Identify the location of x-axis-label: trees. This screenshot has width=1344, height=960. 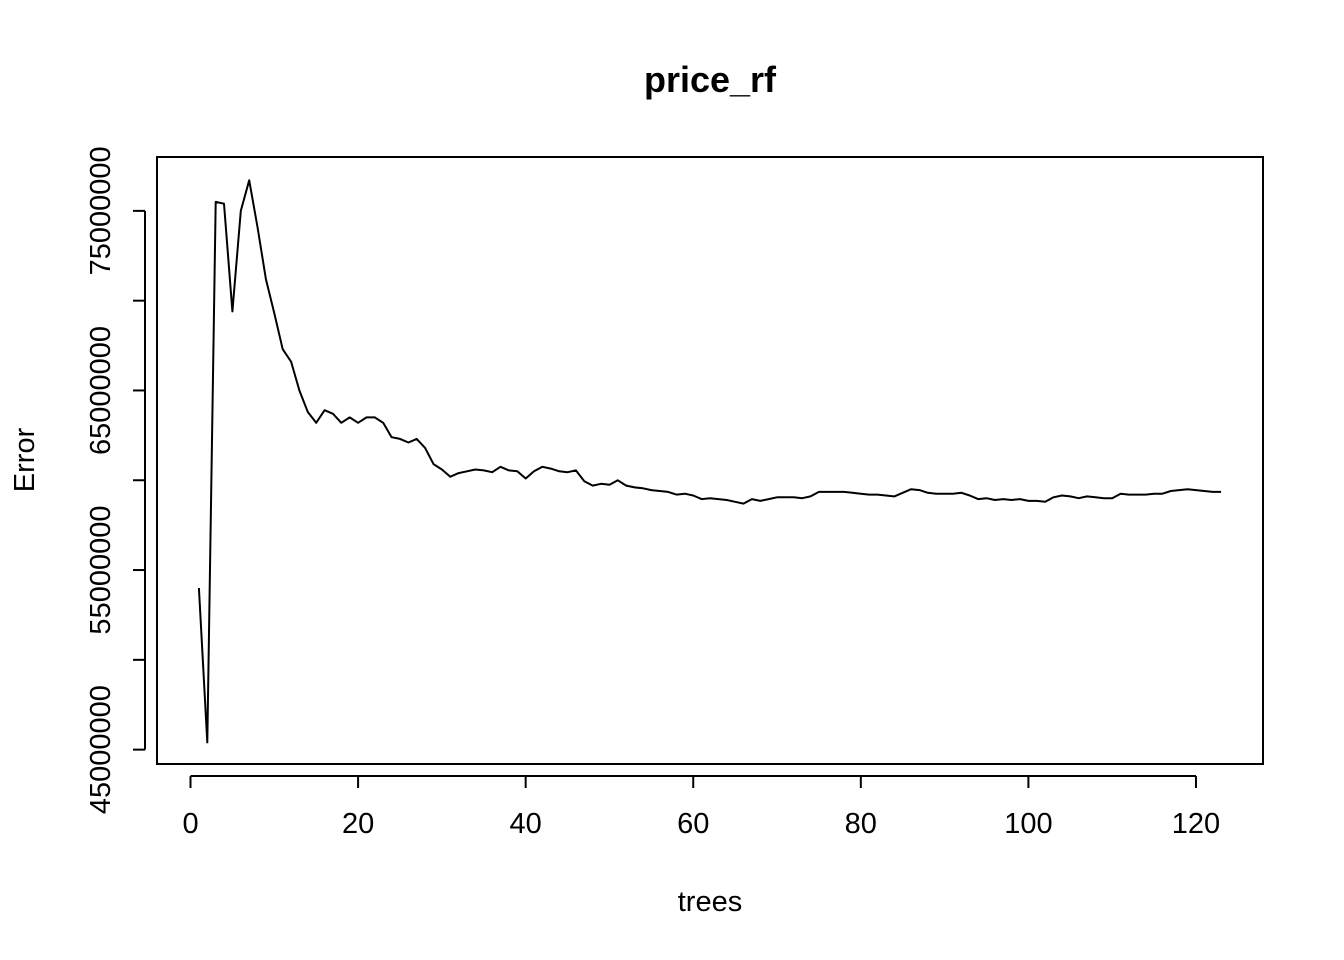
(710, 902).